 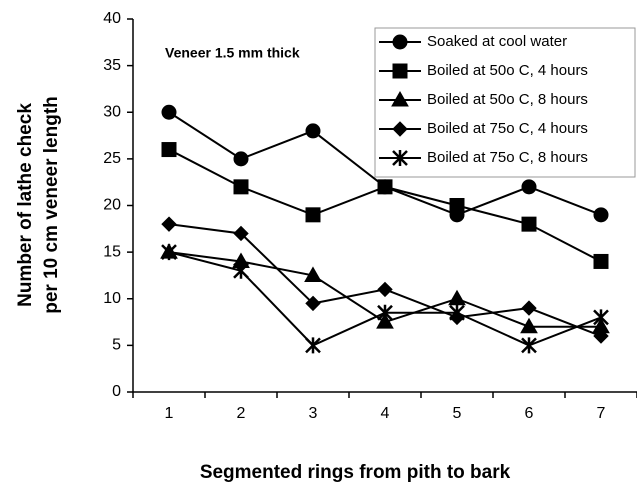 I want to click on x-tick-label: 5, so click(x=457, y=413).